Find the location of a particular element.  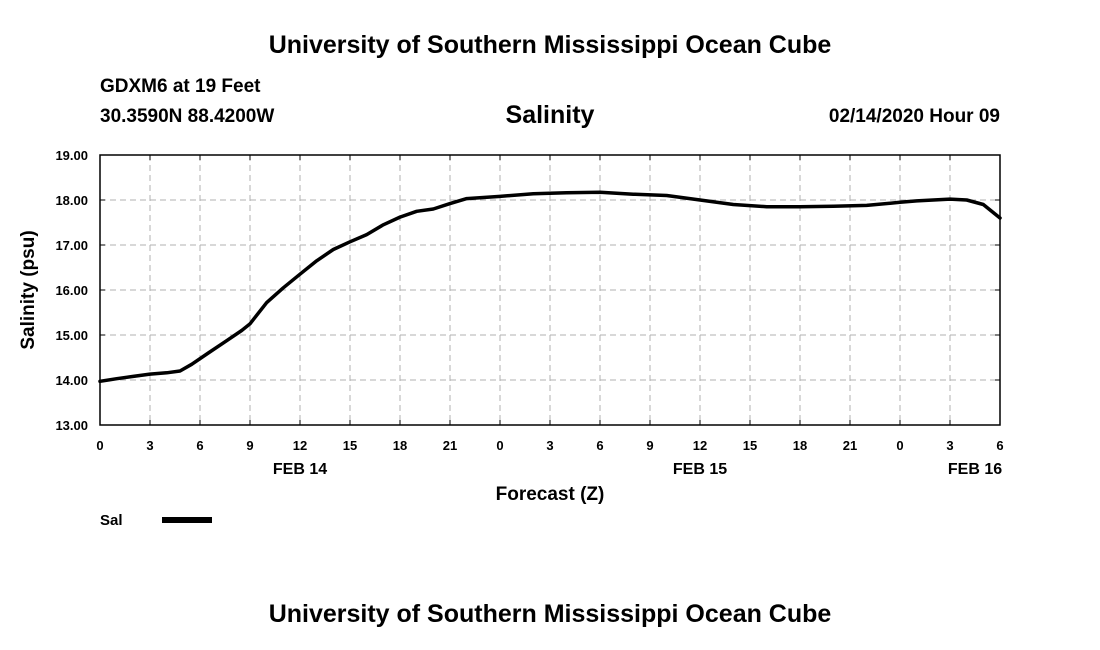

x-axis-label: Forecast (Z) is located at coordinates (550, 494).